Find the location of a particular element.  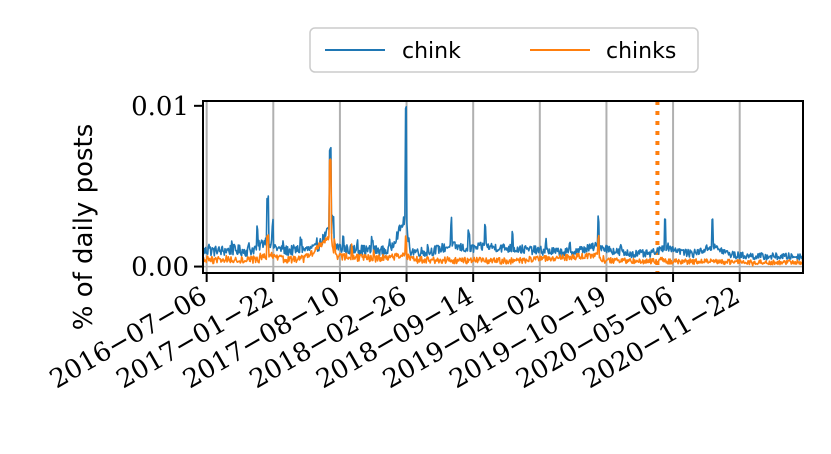

legend-label-chinks: chinks is located at coordinates (641, 51).